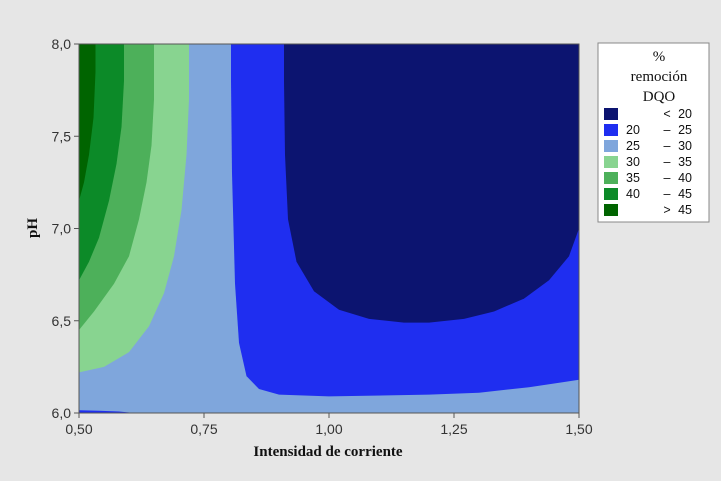 This screenshot has height=481, width=721. I want to click on legend-sep: <, so click(666, 114).